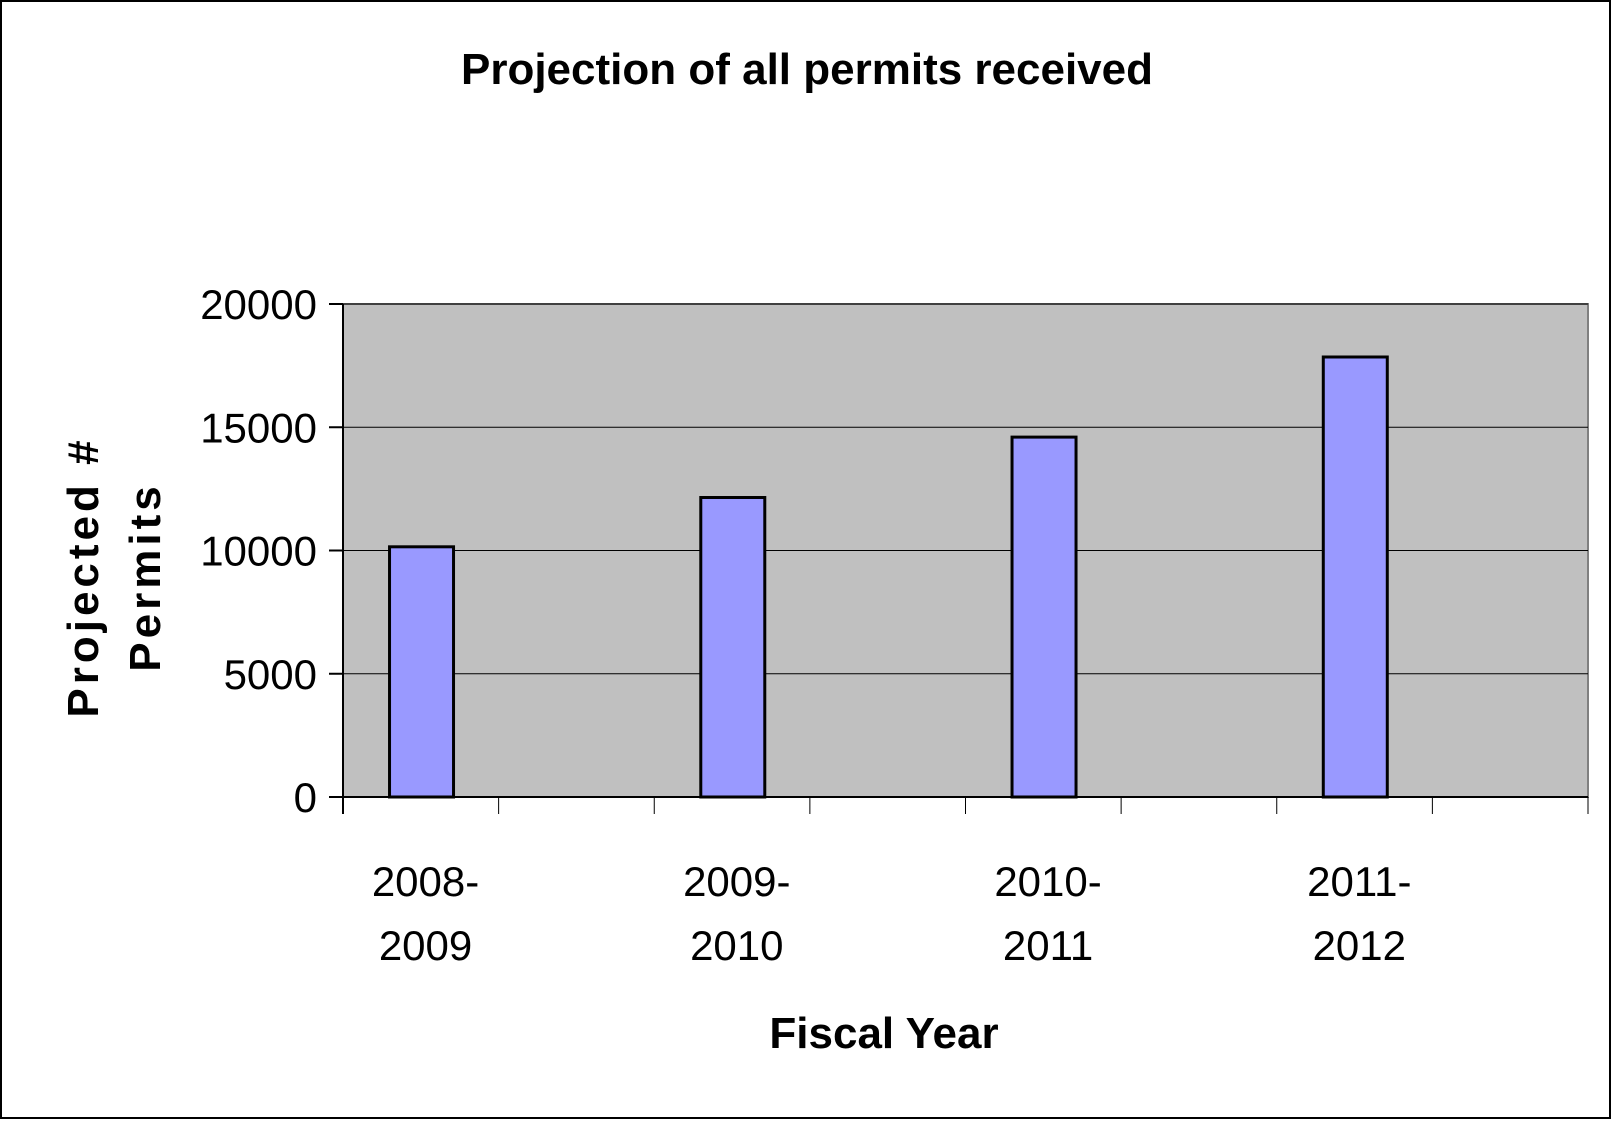 This screenshot has height=1121, width=1611. I want to click on y-axis-title: Projected # Permits, so click(114, 576).